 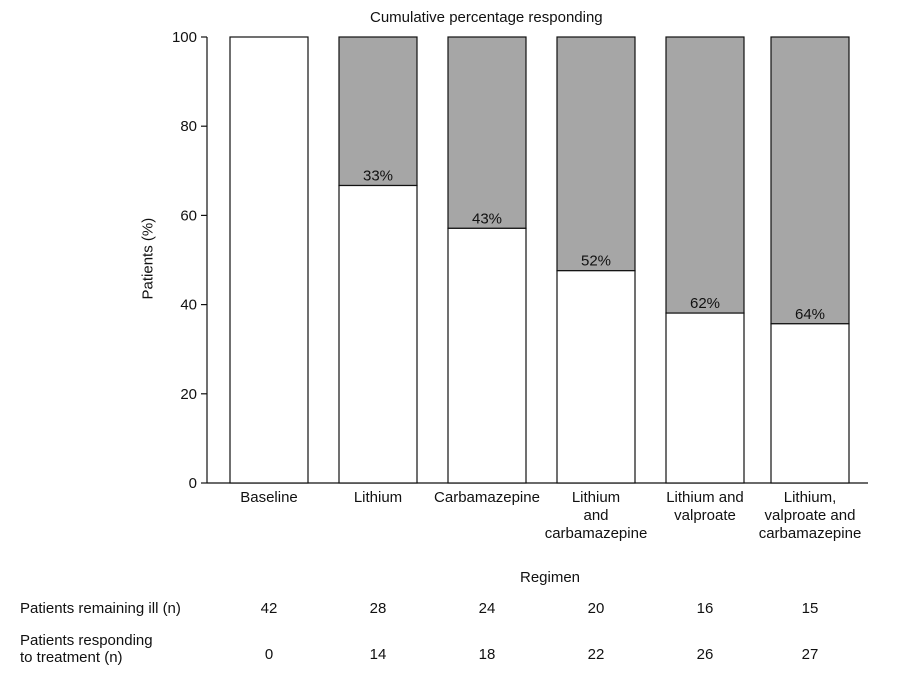 I want to click on x-tick-label: valproate and, so click(x=810, y=515).